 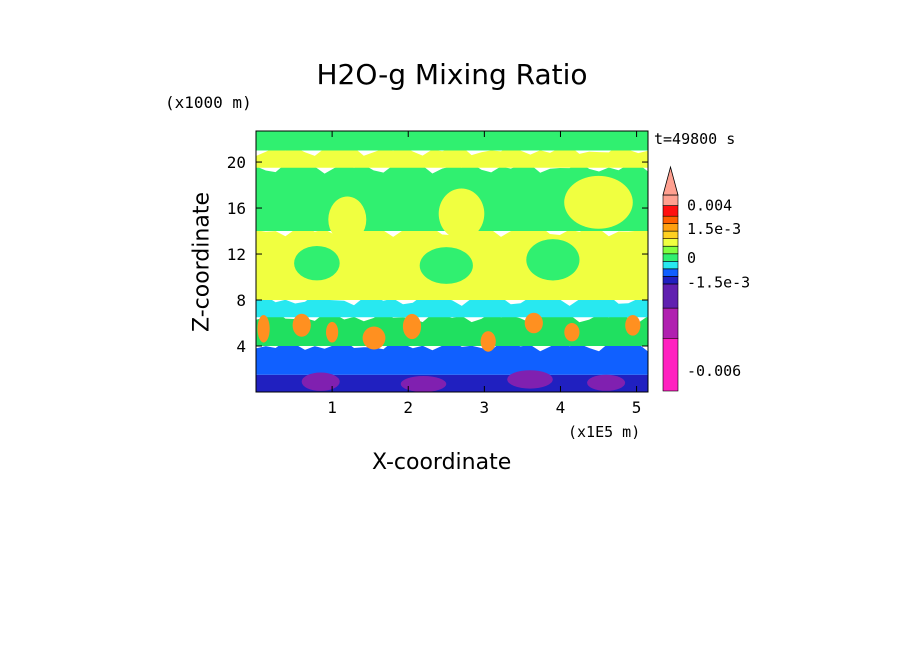 What do you see at coordinates (236, 254) in the screenshot?
I see `y-tick-label: 12` at bounding box center [236, 254].